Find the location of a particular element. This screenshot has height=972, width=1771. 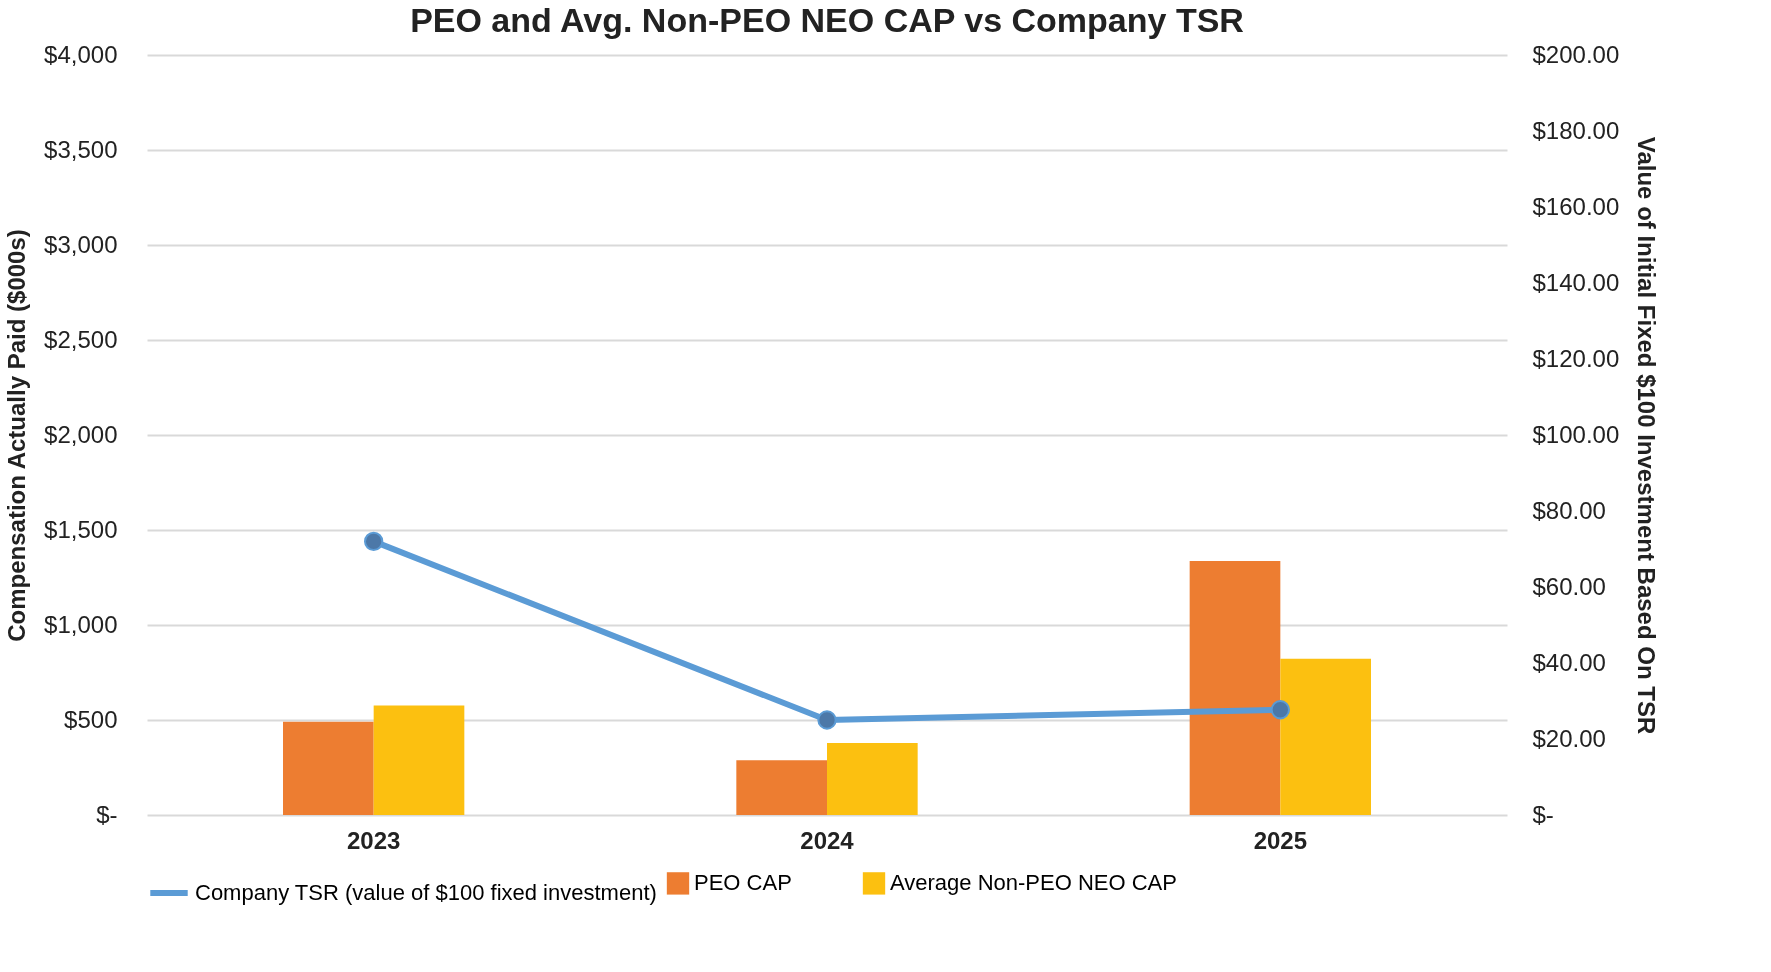

y-tick-label: $3,000 is located at coordinates (81, 244).